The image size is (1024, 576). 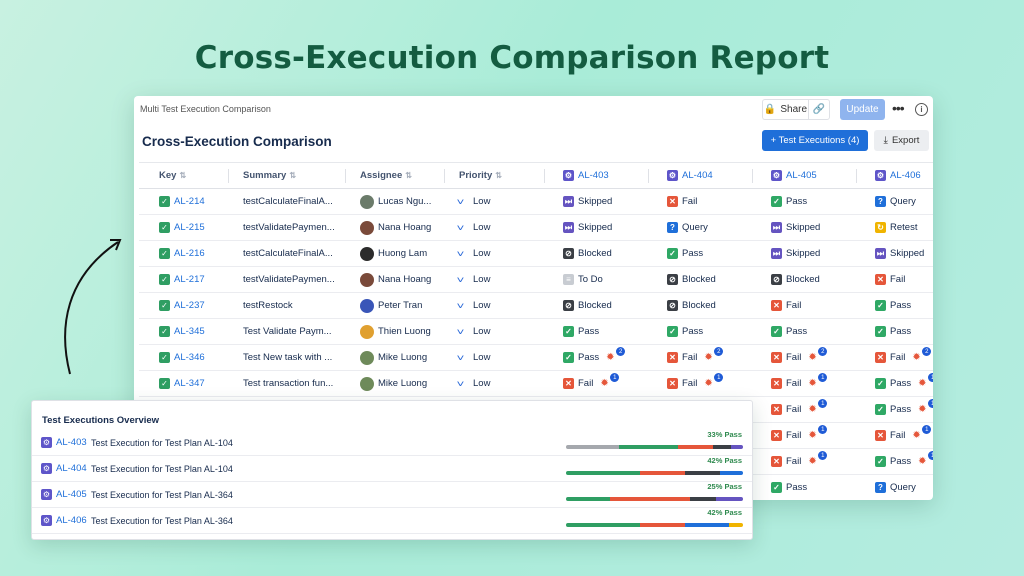 What do you see at coordinates (189, 383) in the screenshot?
I see `issue-key-link: AL-347` at bounding box center [189, 383].